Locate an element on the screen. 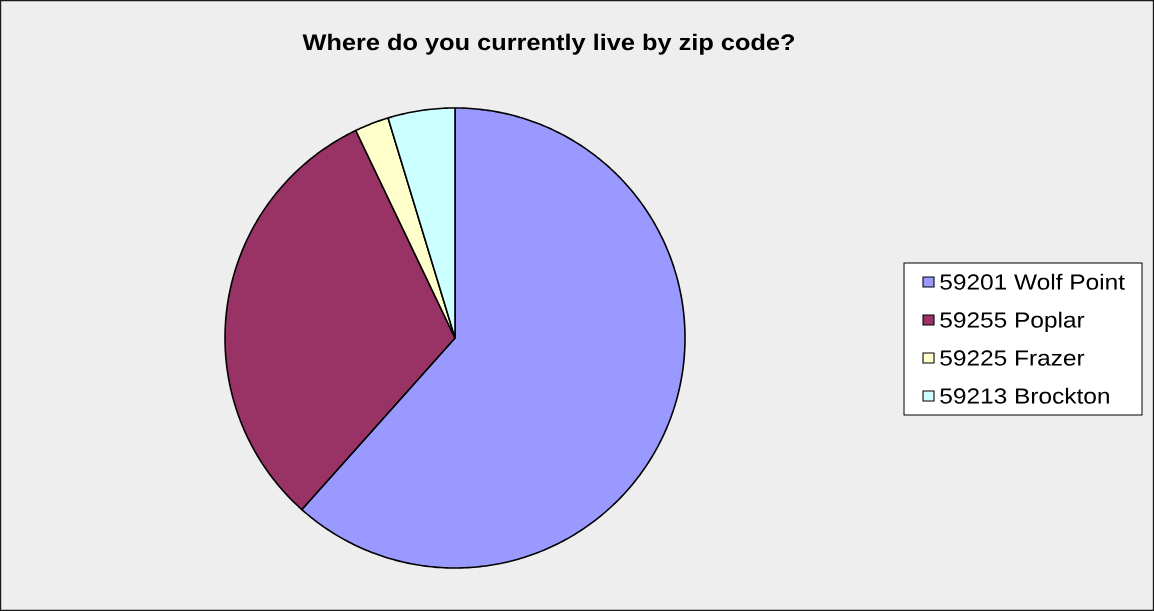 Image resolution: width=1154 pixels, height=611 pixels. legend-label: 59201 Wolf Point is located at coordinates (1032, 281).